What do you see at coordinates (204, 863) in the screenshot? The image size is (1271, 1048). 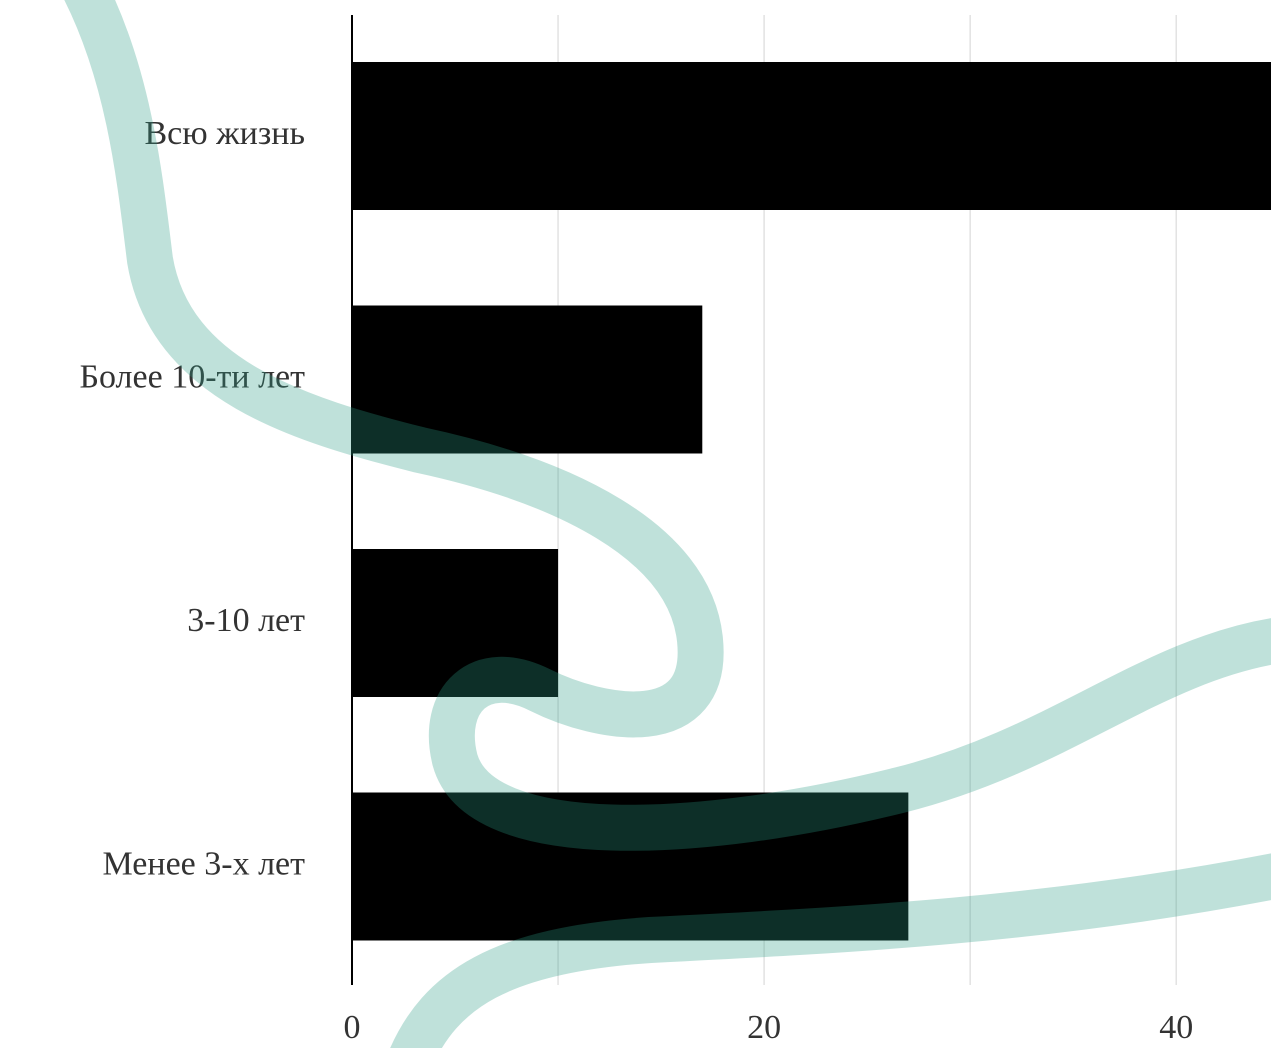 I see `y-tick-label: Менее 3-х лет` at bounding box center [204, 863].